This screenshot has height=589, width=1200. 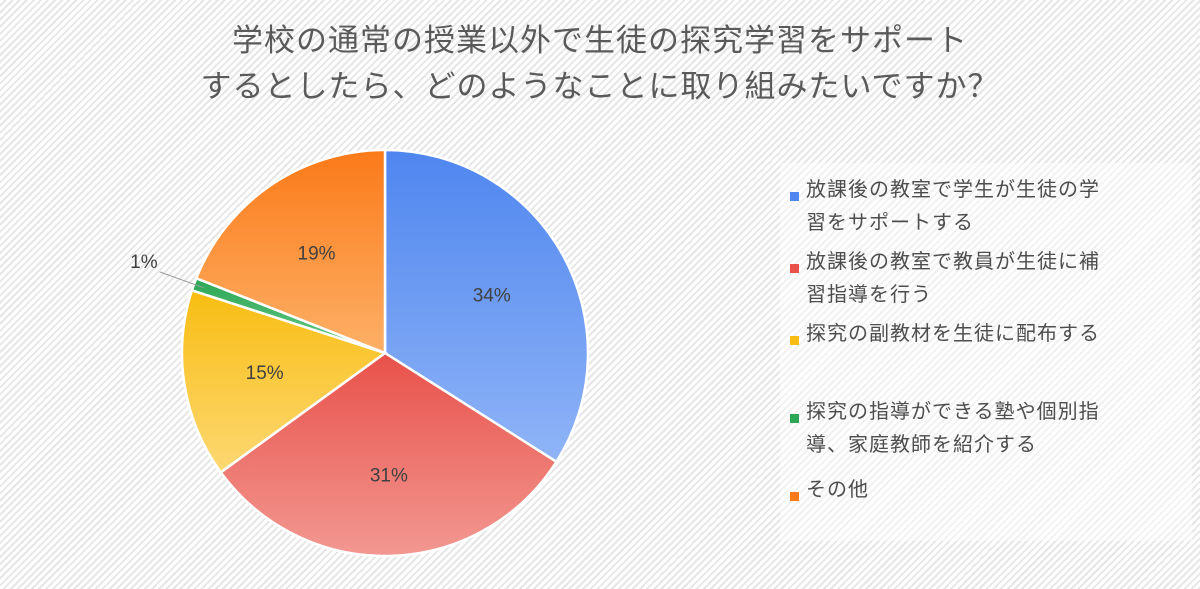 I want to click on legend-swatch-blue, so click(x=794, y=196).